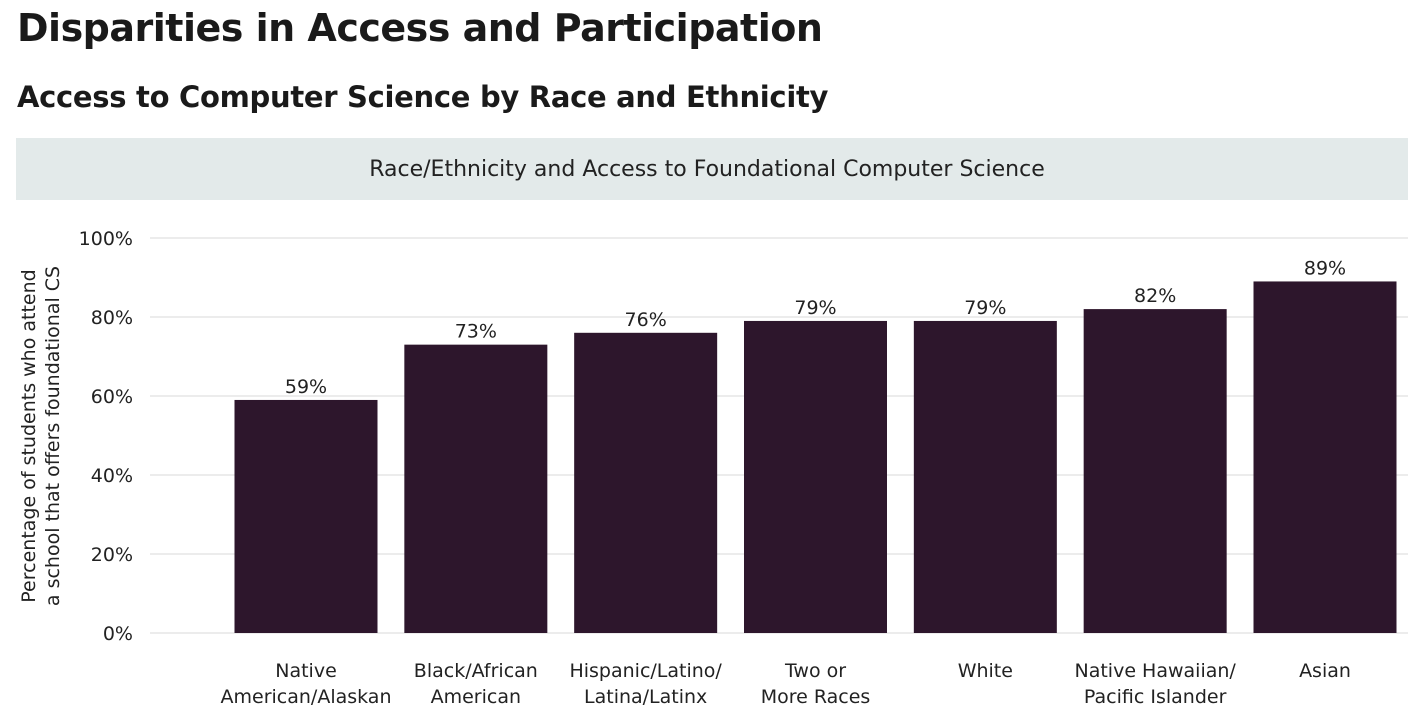 The width and height of the screenshot is (1420, 724). I want to click on x-tick-label-line: Pacific Islander, so click(1155, 697).